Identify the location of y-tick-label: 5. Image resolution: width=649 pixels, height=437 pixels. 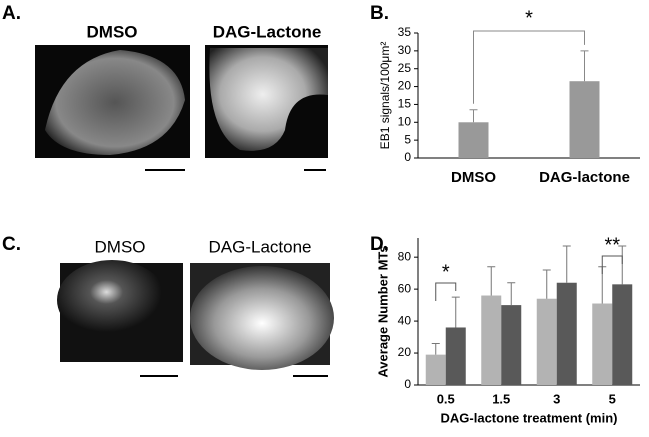
(407, 139).